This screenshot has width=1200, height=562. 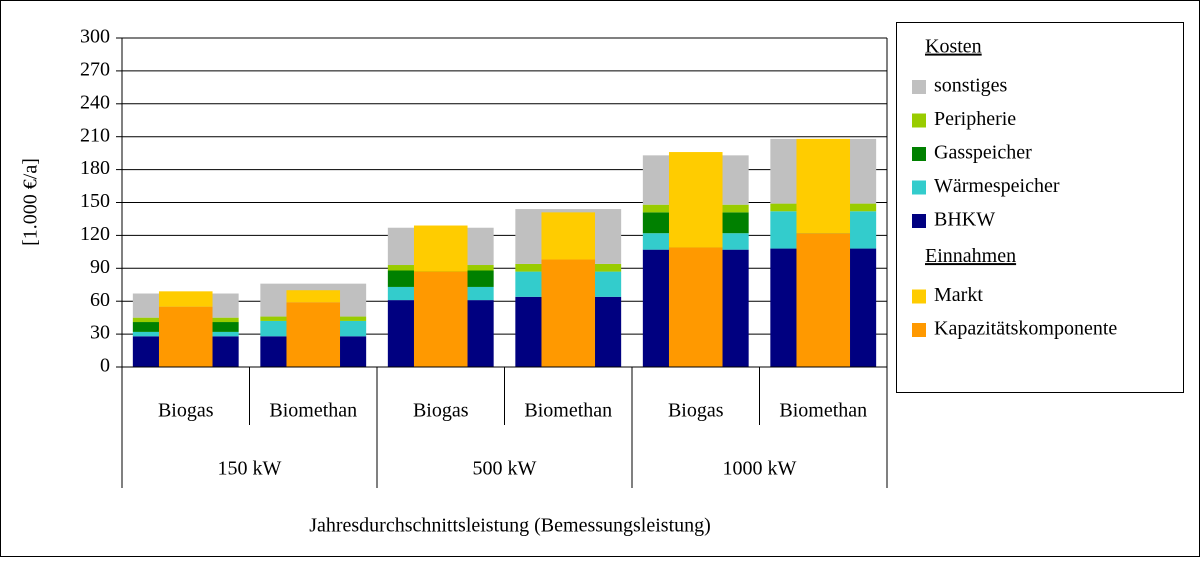 What do you see at coordinates (250, 469) in the screenshot?
I see `group-label: 150 kW` at bounding box center [250, 469].